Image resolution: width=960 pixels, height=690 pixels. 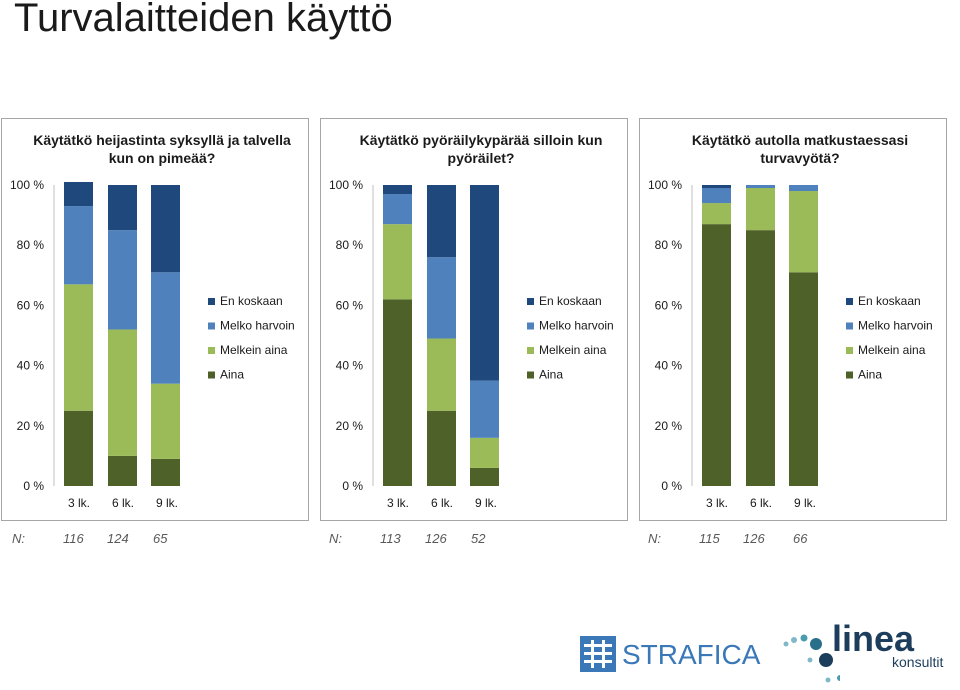 I want to click on strafica-logo: STRAFICA, so click(x=670, y=656).